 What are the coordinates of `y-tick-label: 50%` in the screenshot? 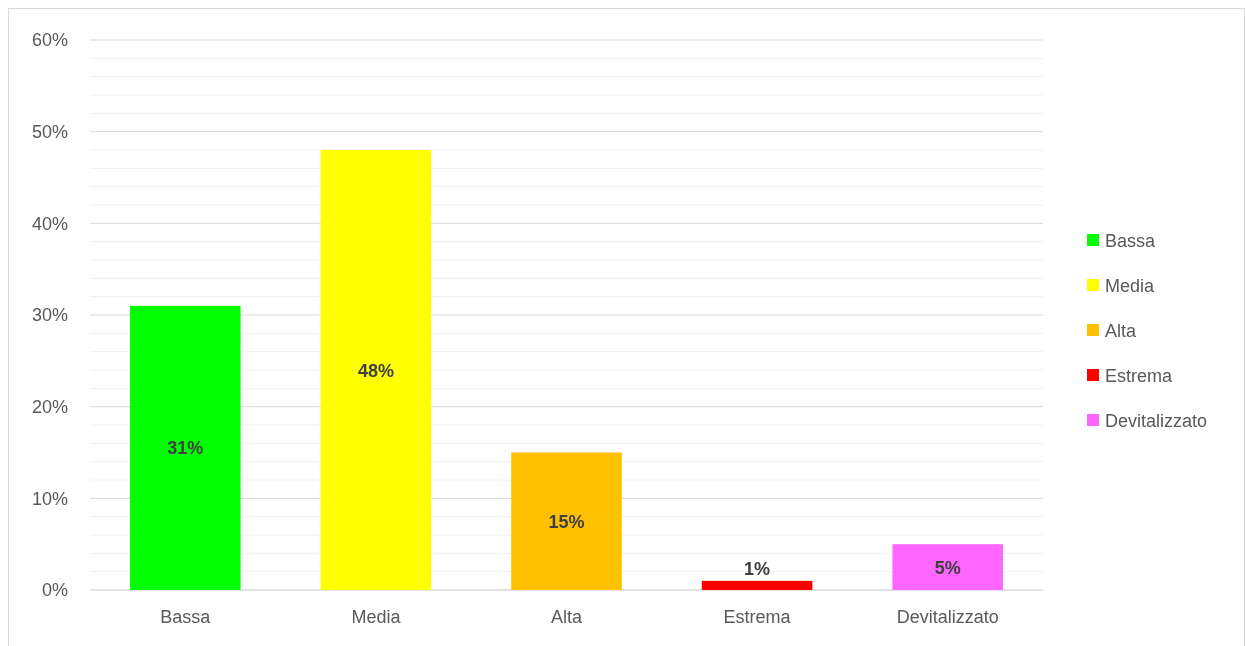 It's located at (49, 131).